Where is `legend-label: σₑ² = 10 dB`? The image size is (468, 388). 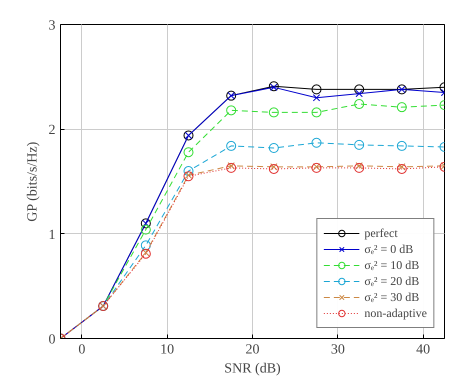 legend-label: σₑ² = 10 dB is located at coordinates (392, 265).